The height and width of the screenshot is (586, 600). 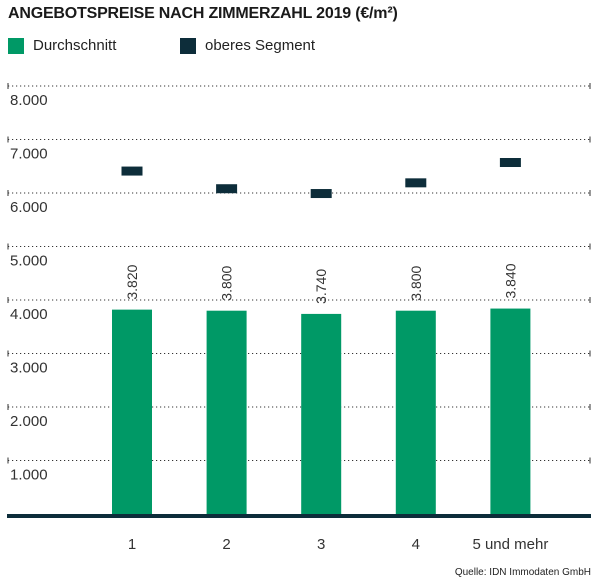 I want to click on x-tick-label: 4, so click(x=416, y=544).